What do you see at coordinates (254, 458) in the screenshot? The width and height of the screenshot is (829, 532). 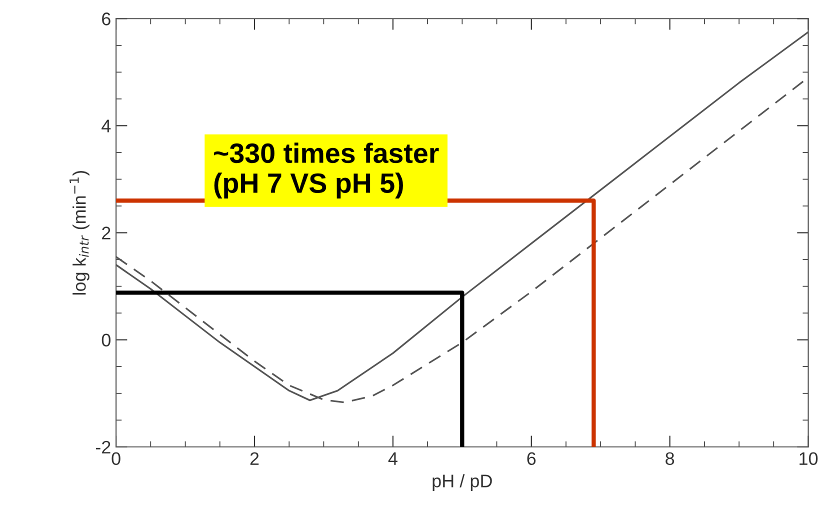 I see `x-tick-label: 2` at bounding box center [254, 458].